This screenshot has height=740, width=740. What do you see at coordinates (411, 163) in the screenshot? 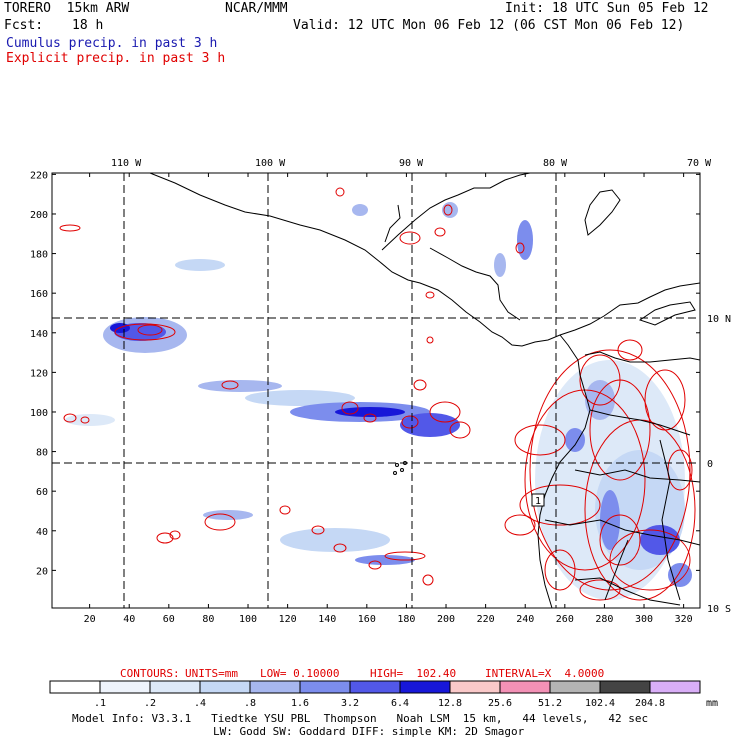
I see `lon-label-90w: 90 W` at bounding box center [411, 163].